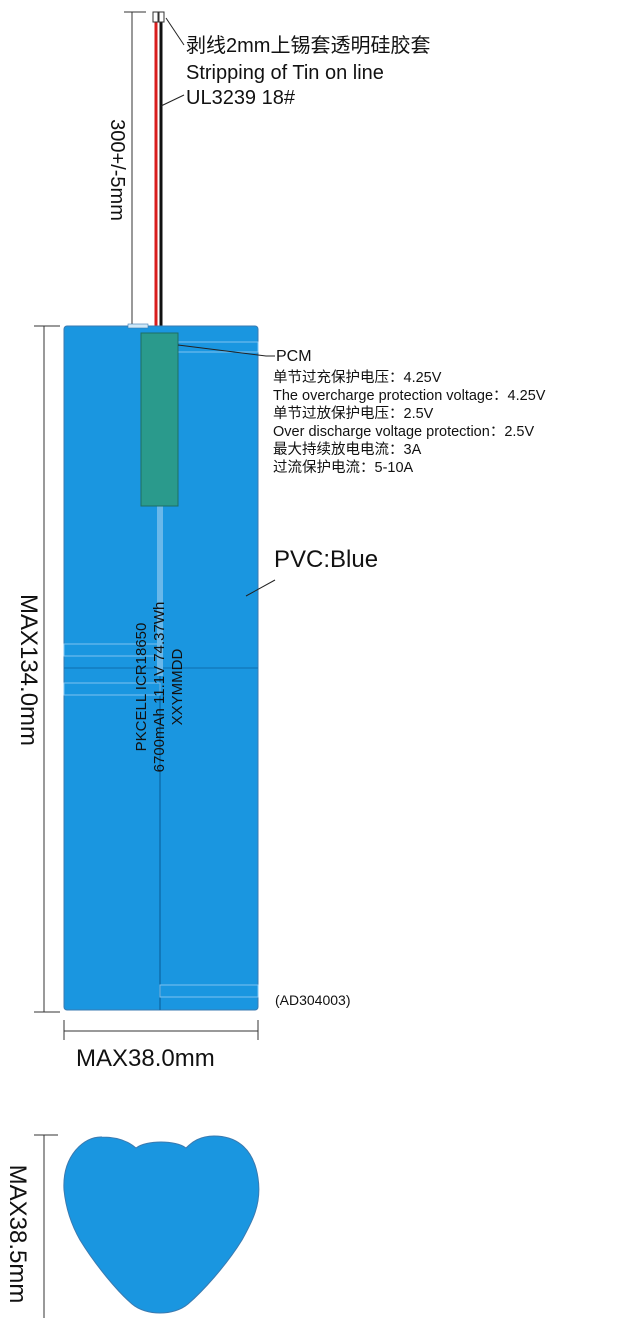  I want to click on wire-leaders, so click(172, 62).